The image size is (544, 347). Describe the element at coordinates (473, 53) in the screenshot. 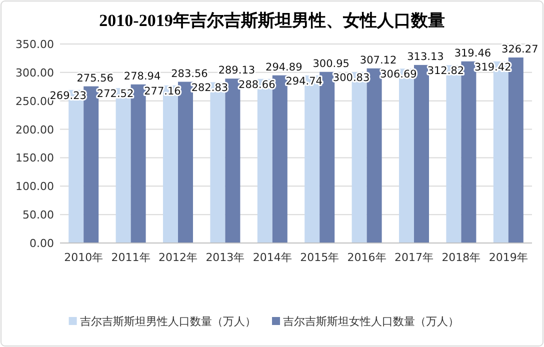

I see `data-label: 319.46` at that location.